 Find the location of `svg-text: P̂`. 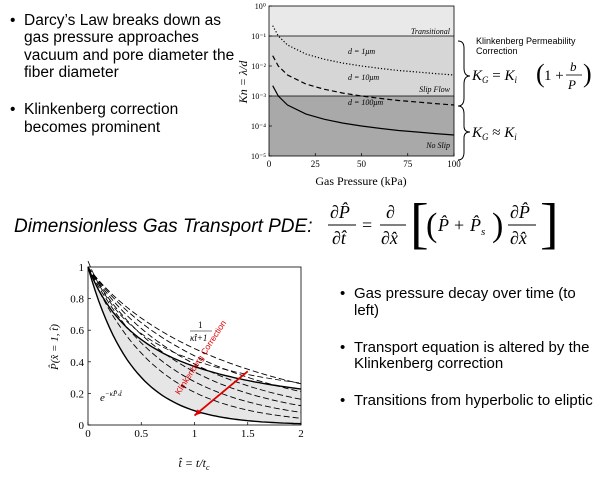

svg-text: P̂ is located at coordinates (443, 225).